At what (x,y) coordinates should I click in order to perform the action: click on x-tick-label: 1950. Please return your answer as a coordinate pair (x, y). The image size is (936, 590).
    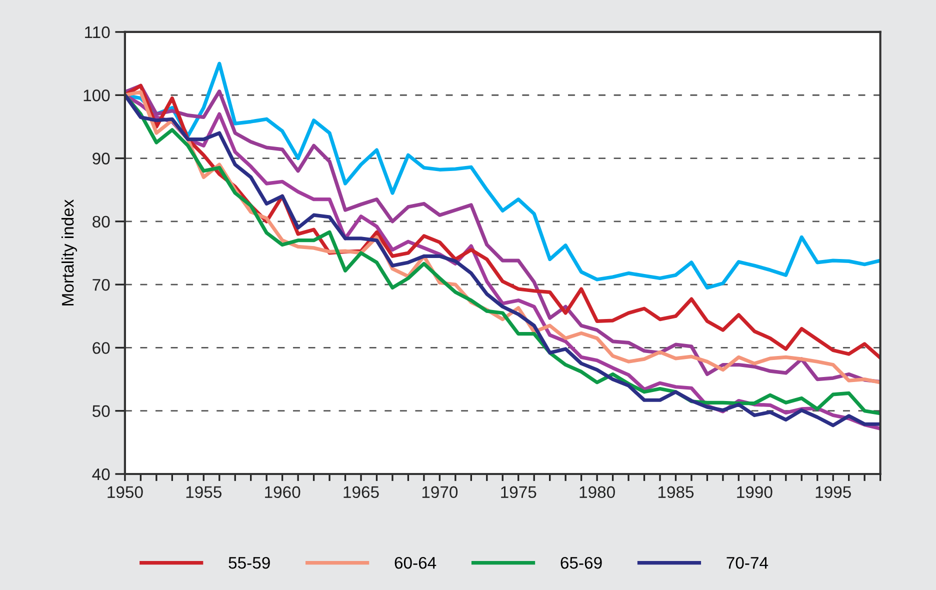
    Looking at the image, I should click on (125, 492).